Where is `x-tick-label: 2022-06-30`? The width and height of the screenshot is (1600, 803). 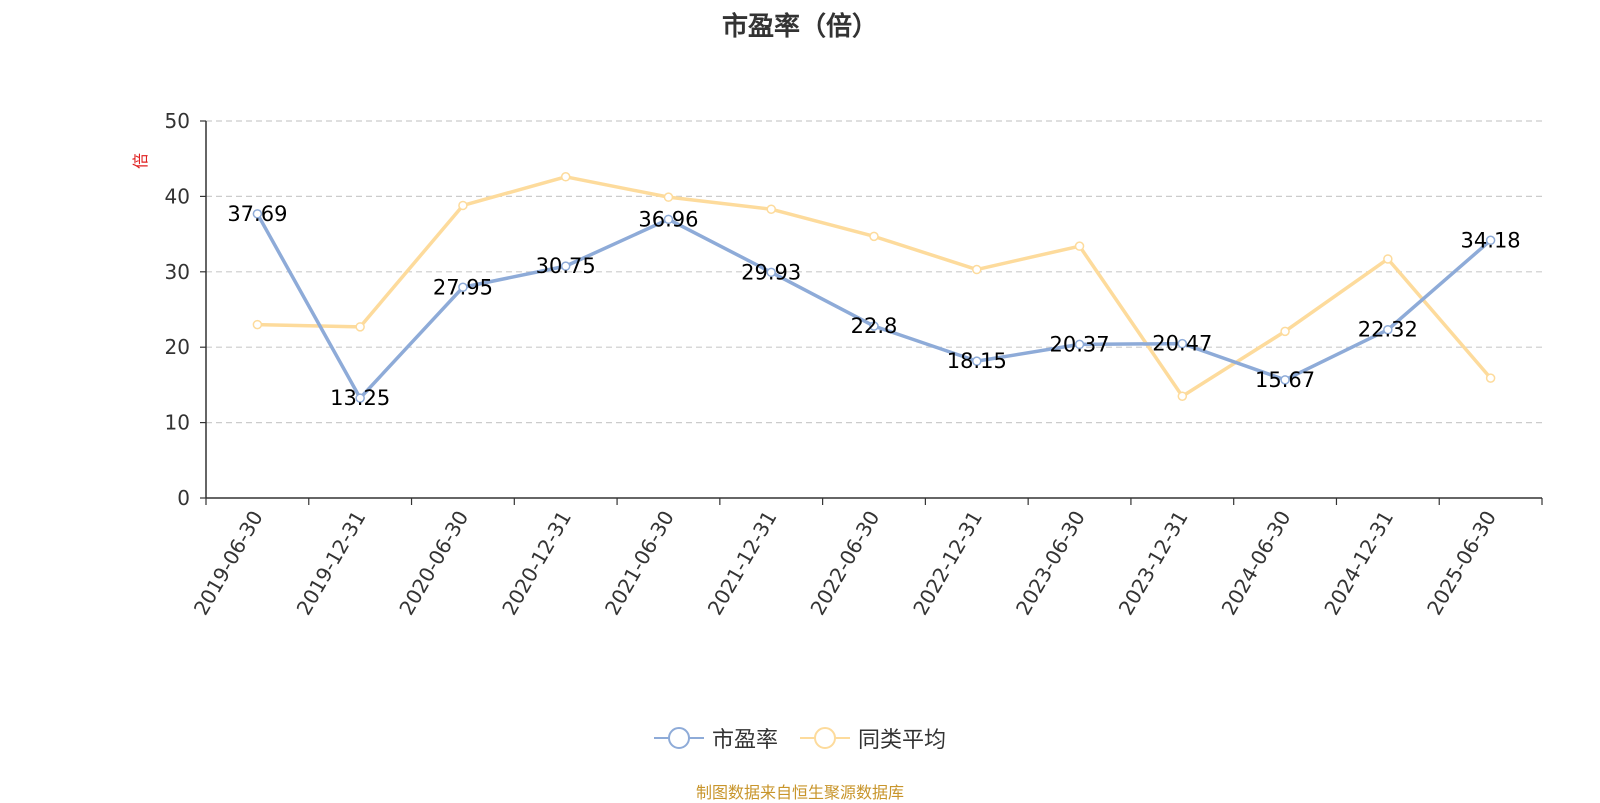
x-tick-label: 2022-06-30 is located at coordinates (844, 563).